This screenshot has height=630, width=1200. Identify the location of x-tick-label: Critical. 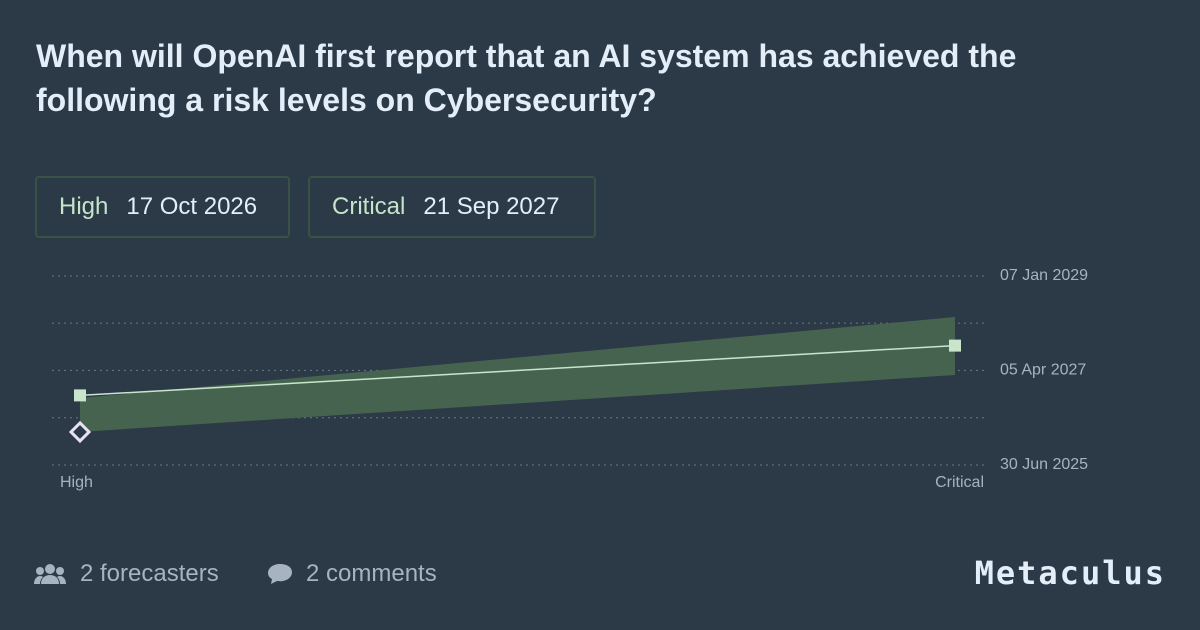
(959, 482).